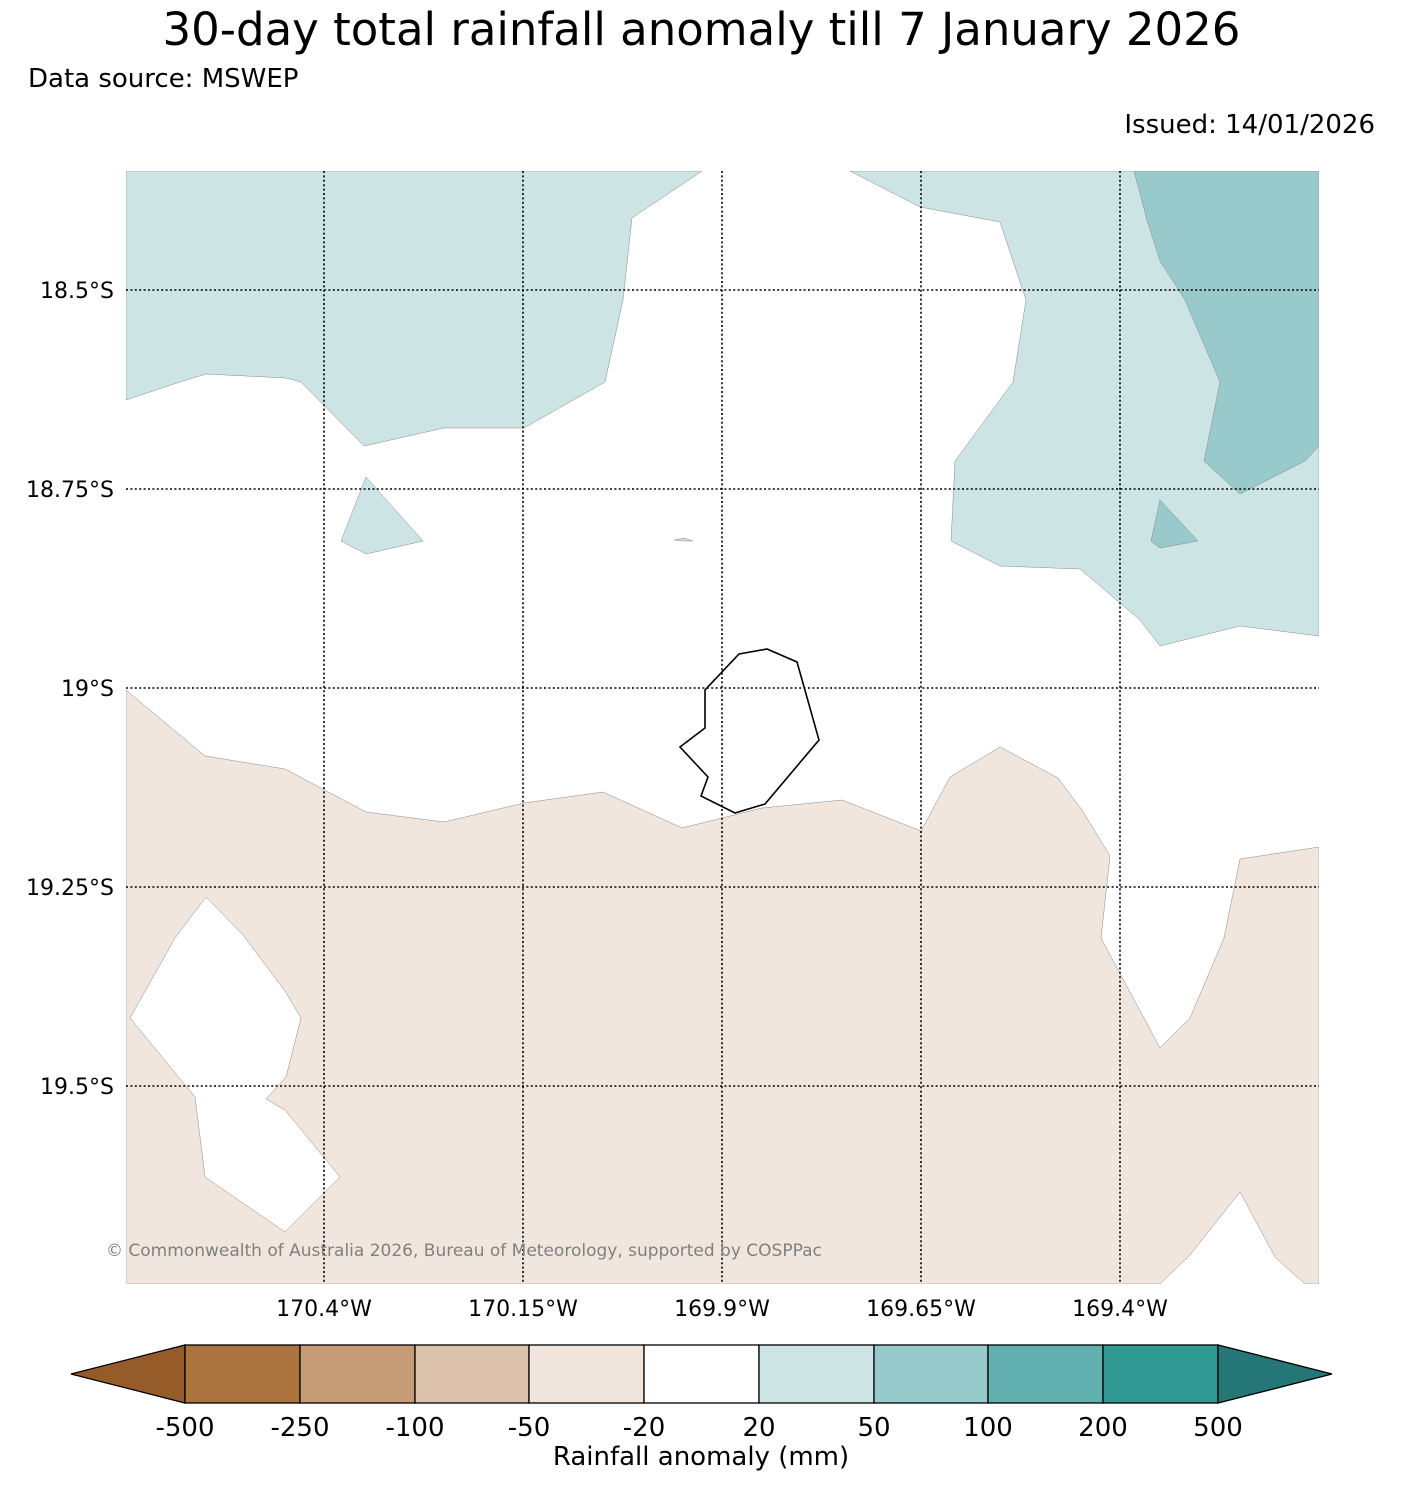  Describe the element at coordinates (698, 1428) in the screenshot. I see `colorbar-ticks: -500 -250 -100 -50 -20 20 50 100 200 500` at that location.